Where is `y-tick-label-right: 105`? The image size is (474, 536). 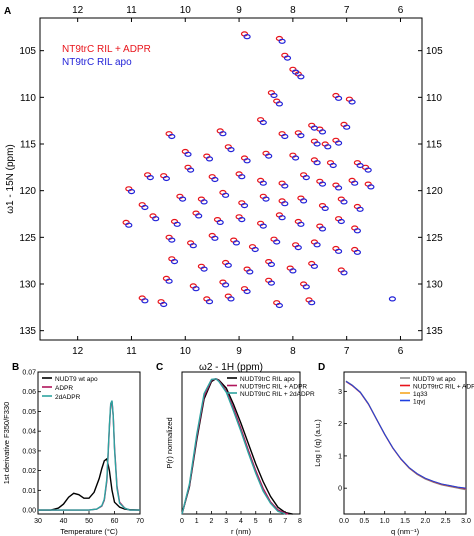 y-tick-label-right: 105 is located at coordinates (434, 51).